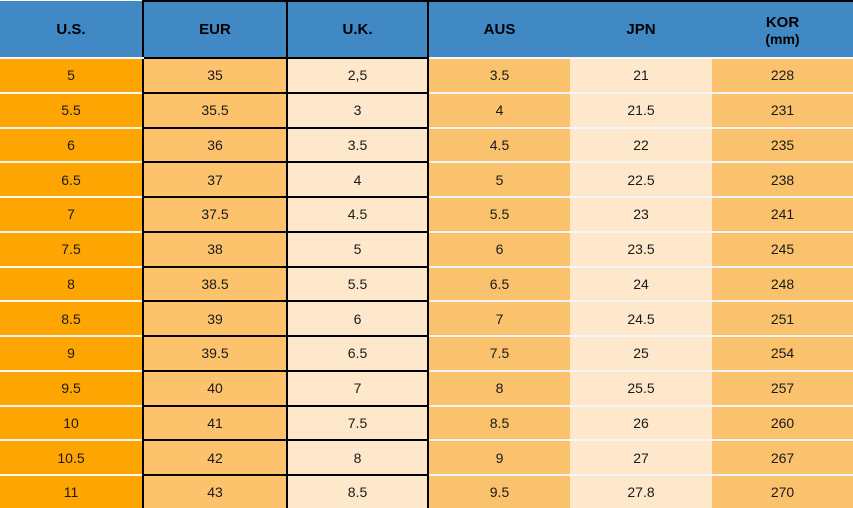 The height and width of the screenshot is (508, 853). I want to click on table-row: 7 37.5 4.5 5.5 23 241, so click(426, 214).